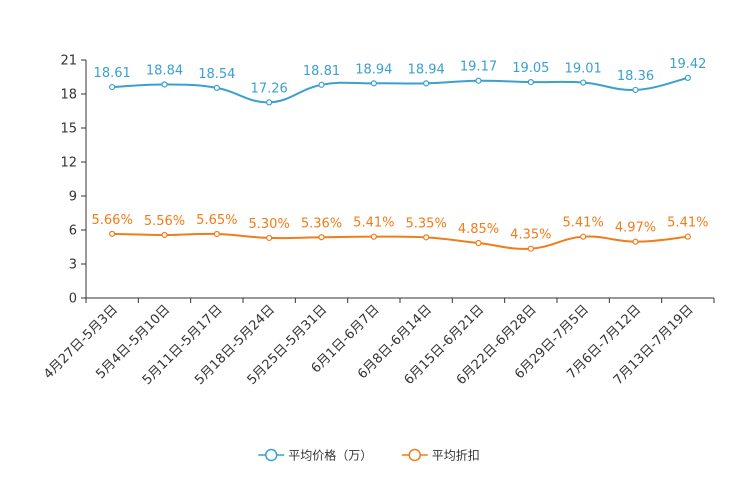 The width and height of the screenshot is (744, 496). What do you see at coordinates (583, 69) in the screenshot?
I see `data-label: 19.01` at bounding box center [583, 69].